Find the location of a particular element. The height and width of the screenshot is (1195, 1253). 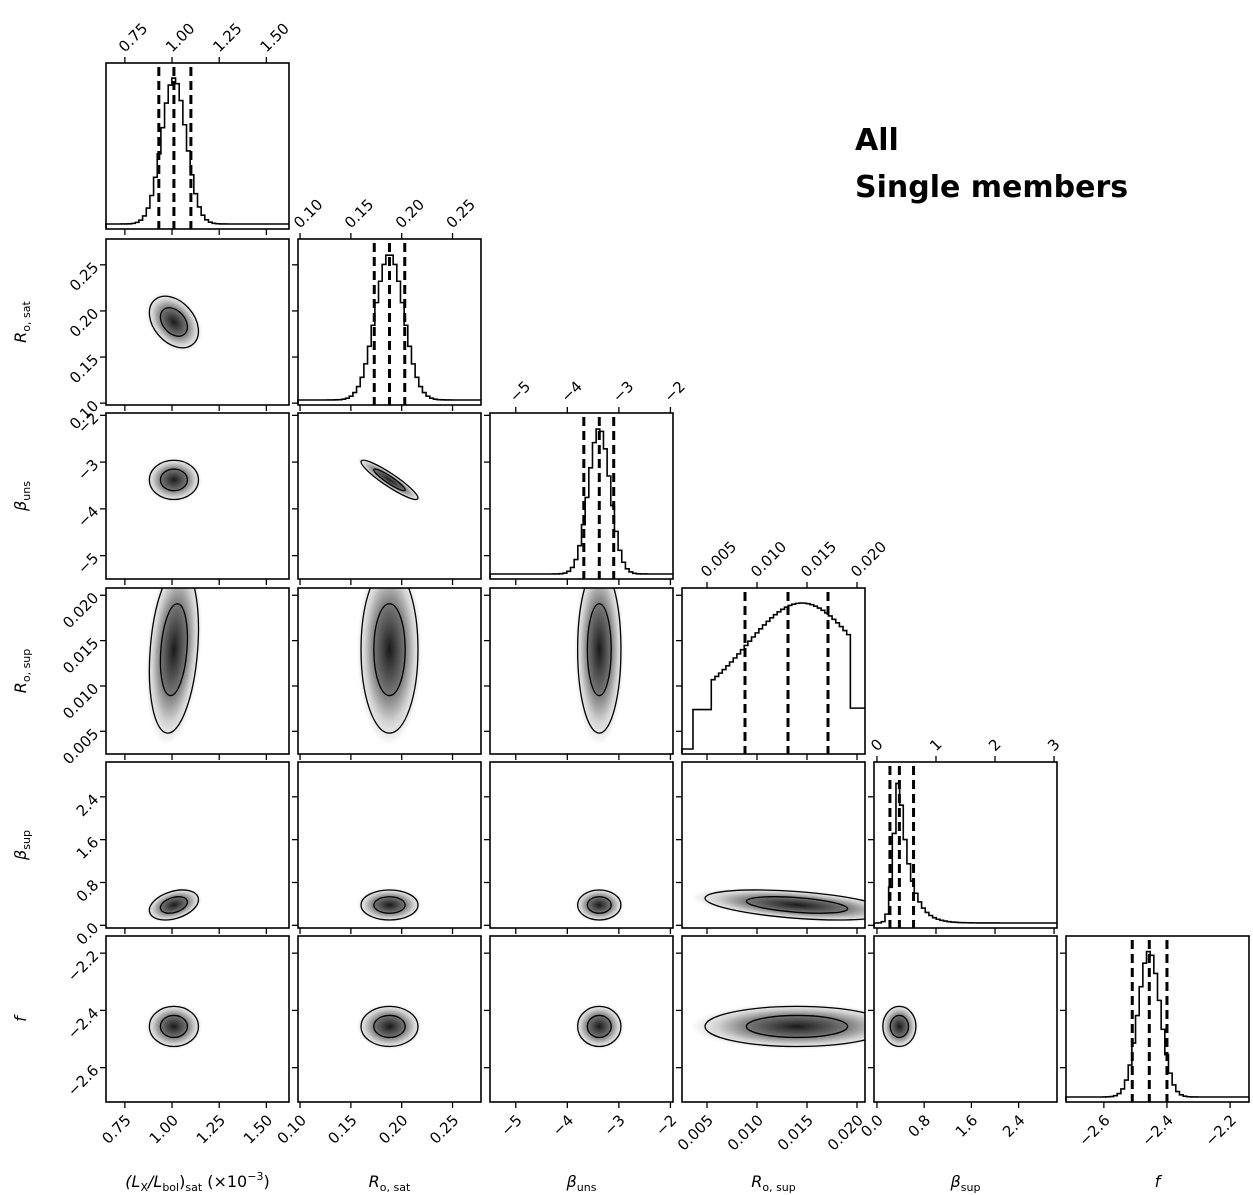

density-(L_X/L_bol)_sat-R_o,sat is located at coordinates (174, 322).